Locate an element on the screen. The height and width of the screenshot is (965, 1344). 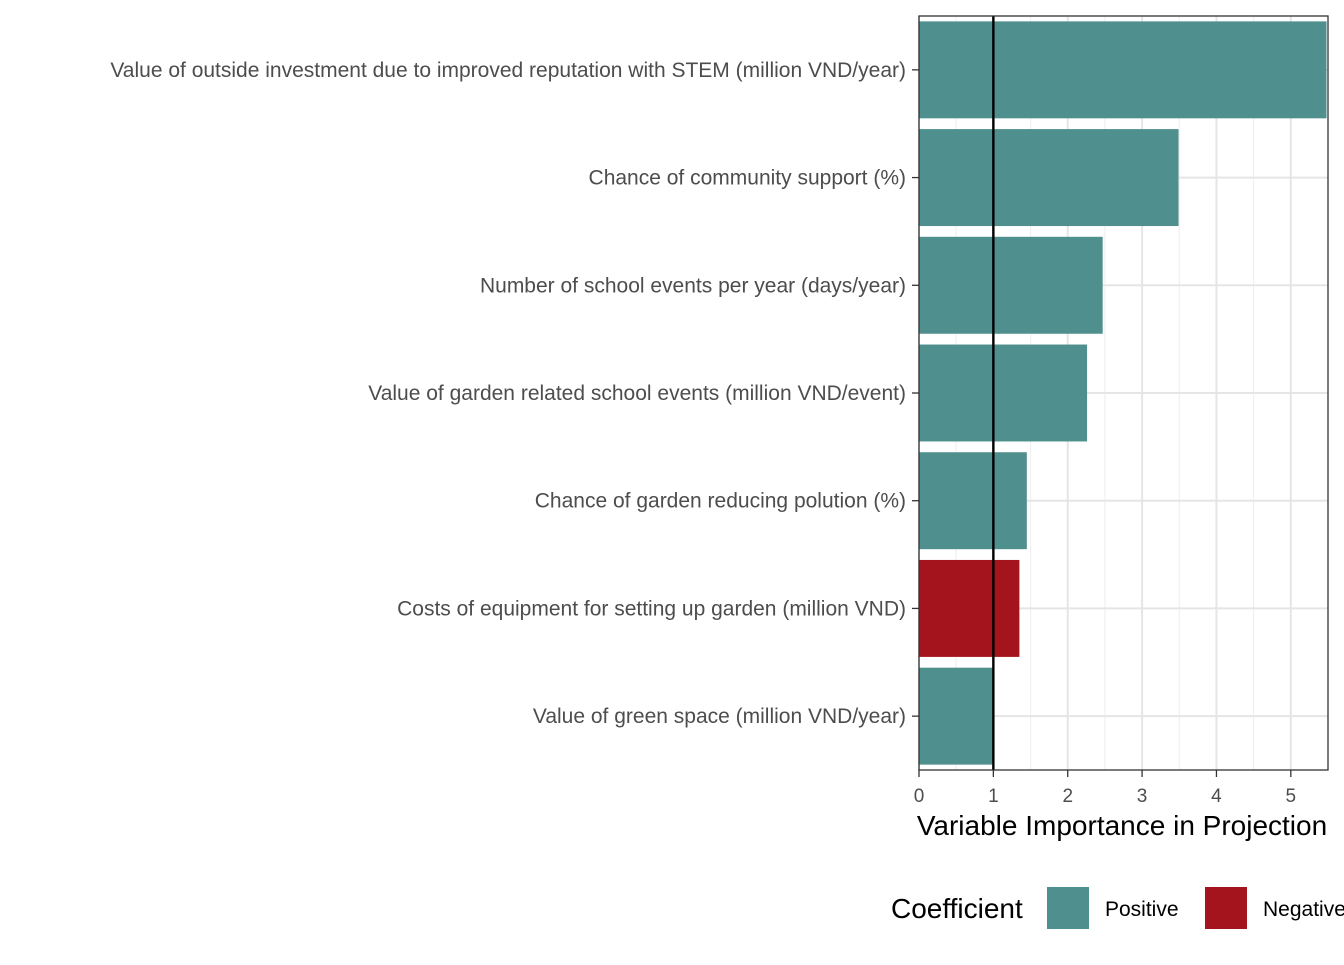
x-tick-label: 0 is located at coordinates (919, 796).